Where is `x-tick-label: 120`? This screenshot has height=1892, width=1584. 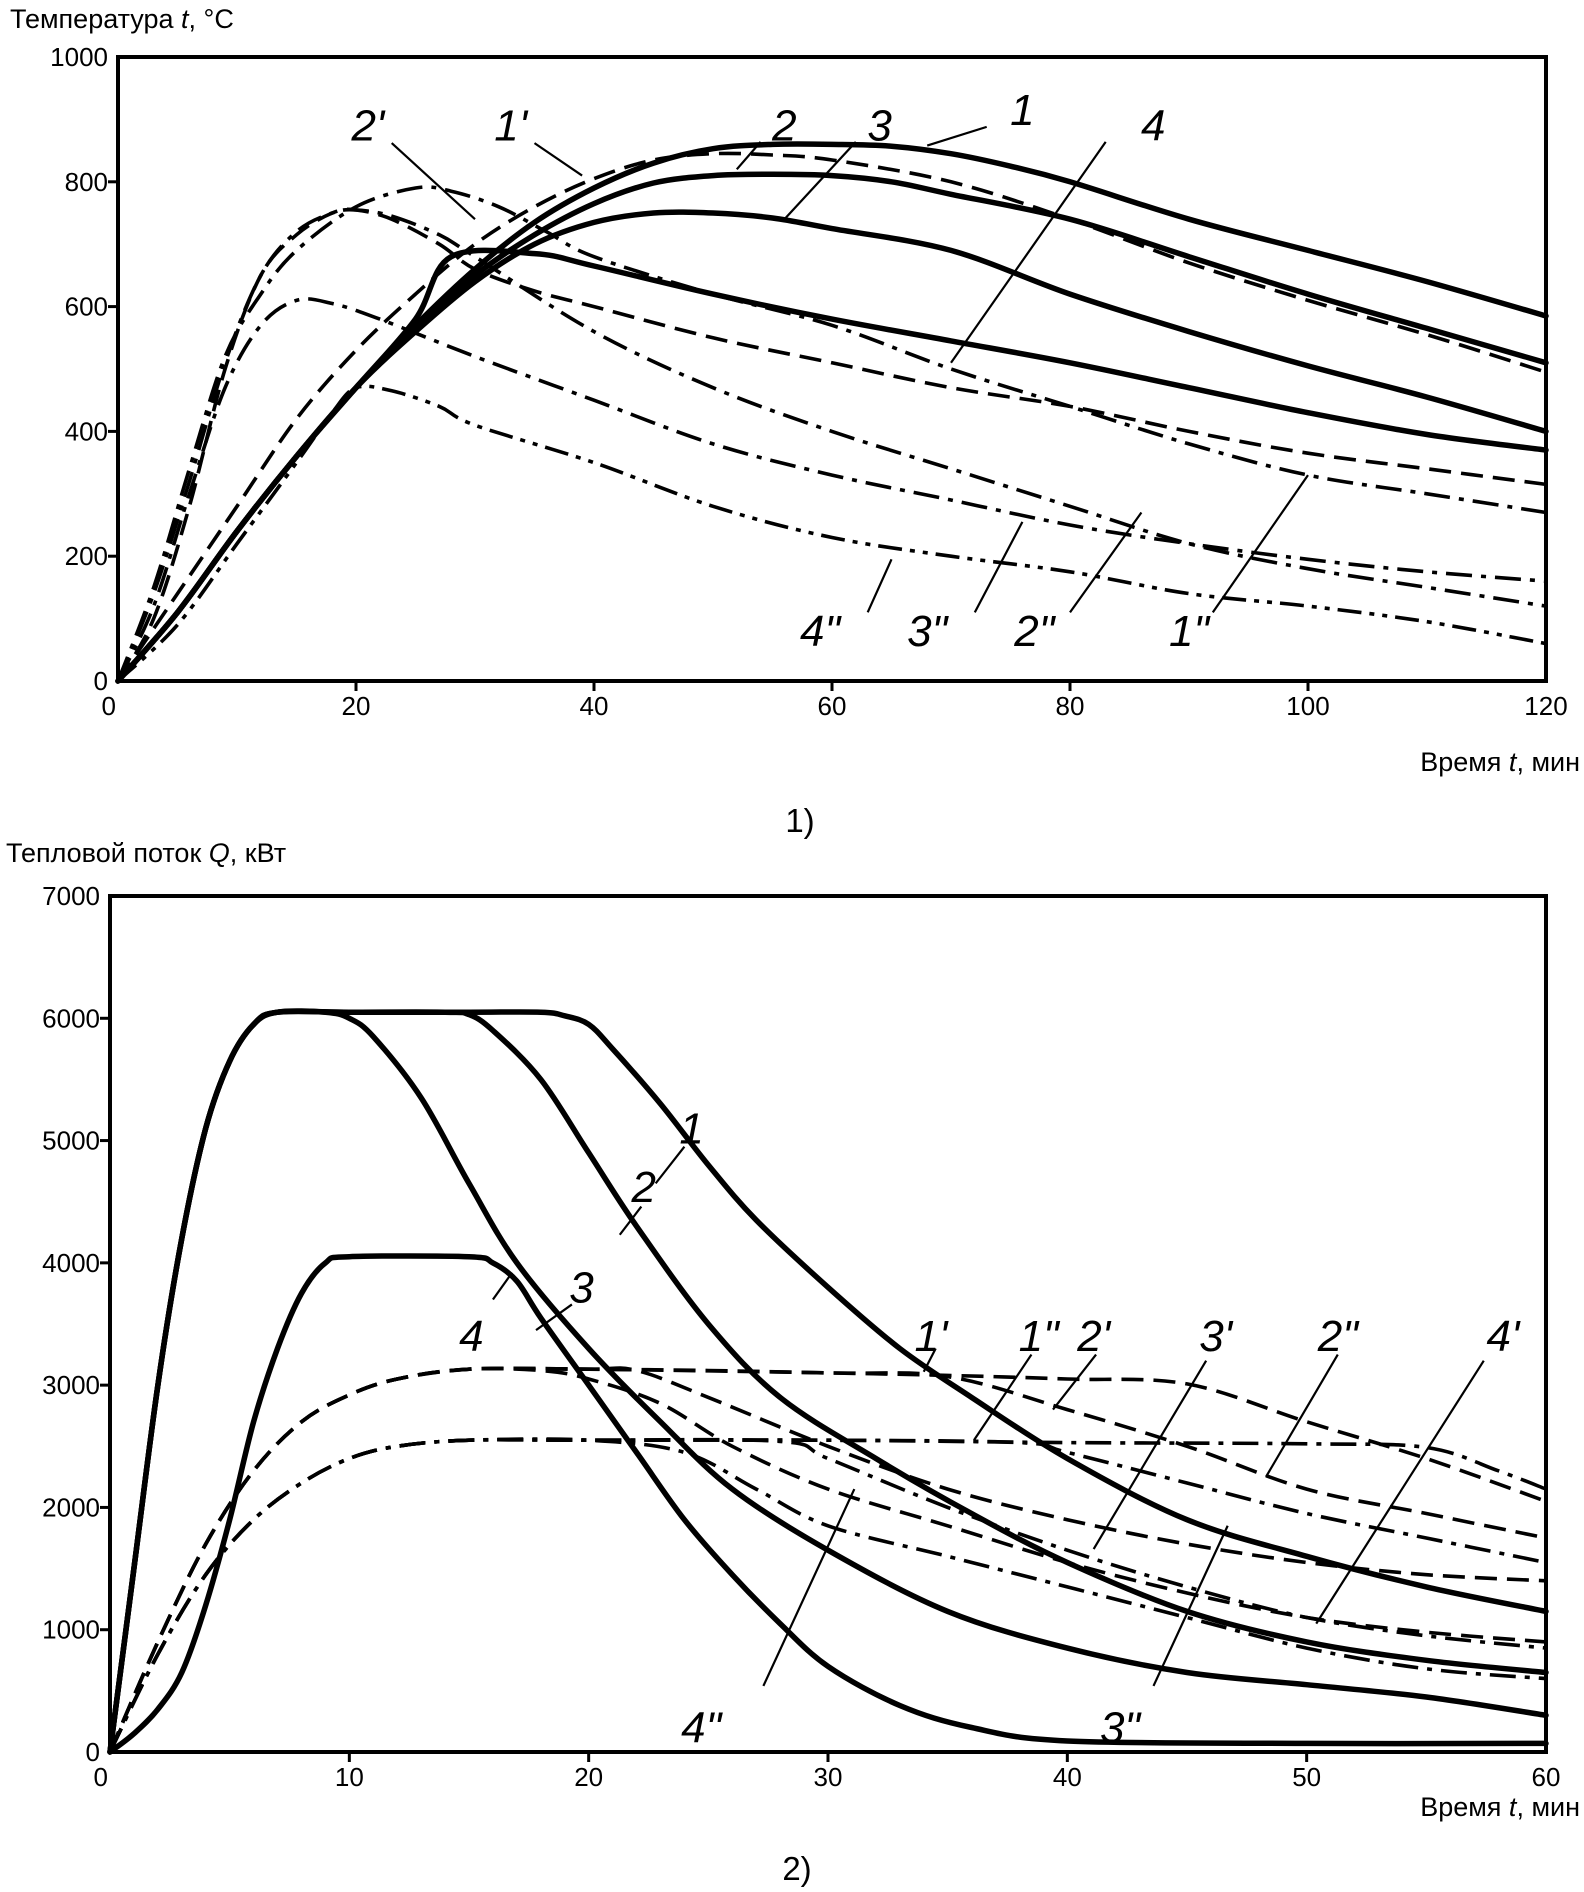
x-tick-label: 120 is located at coordinates (1545, 706).